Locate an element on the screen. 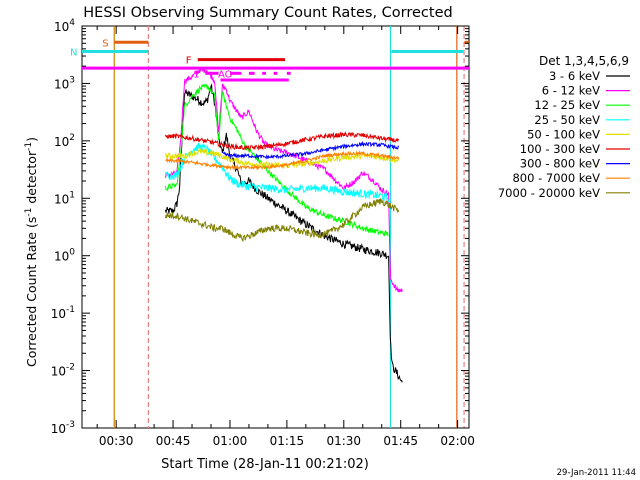 Image resolution: width=640 pixels, height=480 pixels. x-tick-label-5: 01:45 is located at coordinates (400, 441).